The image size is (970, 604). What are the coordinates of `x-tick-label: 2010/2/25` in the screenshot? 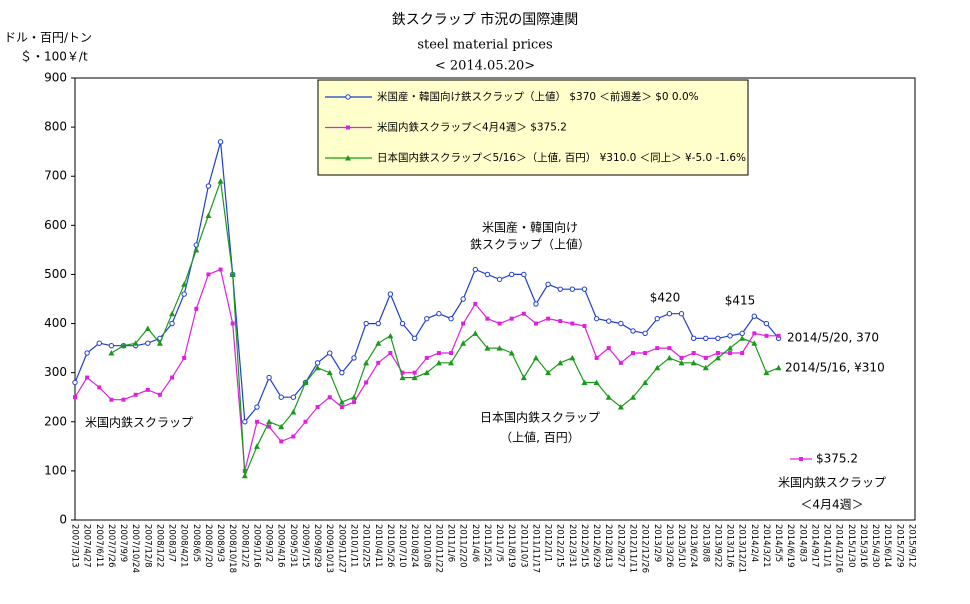 It's located at (366, 546).